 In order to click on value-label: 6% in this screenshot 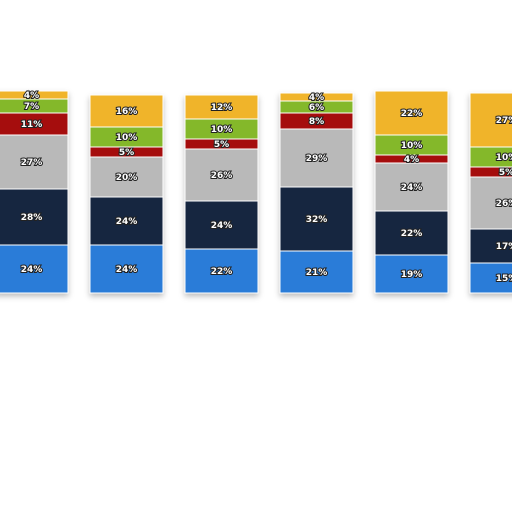, I will do `click(316, 108)`.